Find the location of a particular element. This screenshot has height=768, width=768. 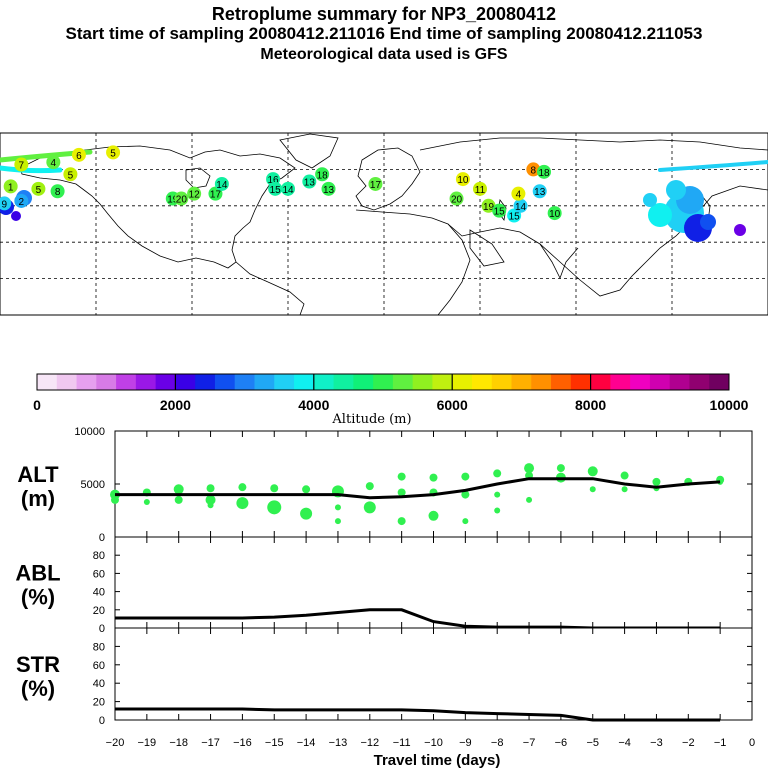

y-axis-label: ALT is located at coordinates (38, 474).